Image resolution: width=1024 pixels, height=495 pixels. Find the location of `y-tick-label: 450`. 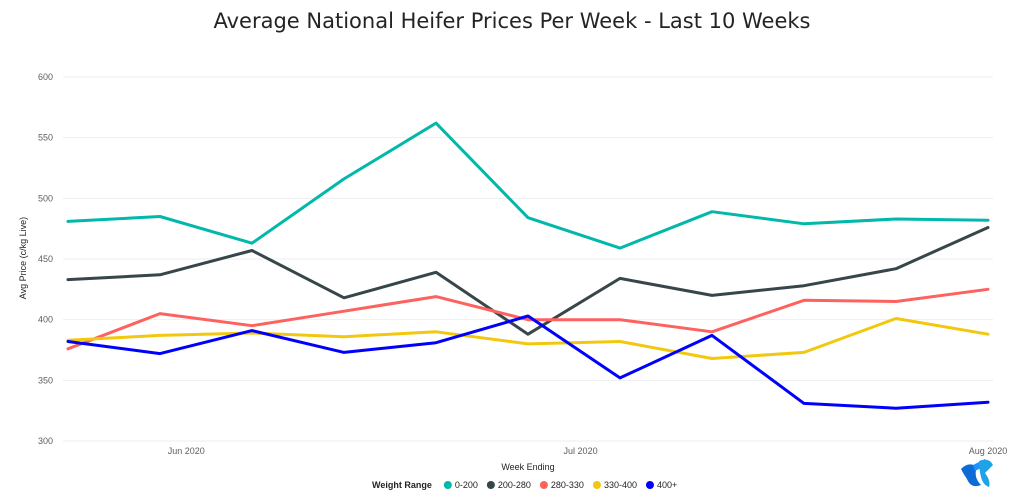

y-tick-label: 450 is located at coordinates (45, 259).